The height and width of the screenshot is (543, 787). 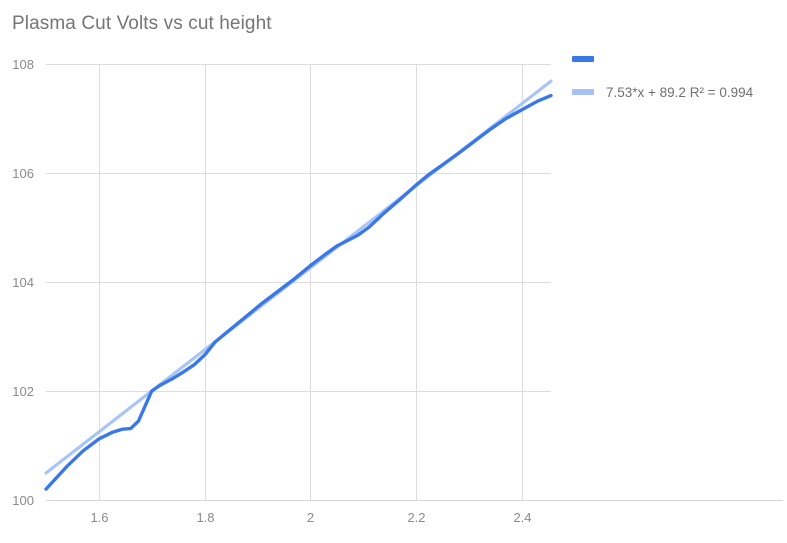 What do you see at coordinates (416, 517) in the screenshot?
I see `x-axis-tick-label: 2.2` at bounding box center [416, 517].